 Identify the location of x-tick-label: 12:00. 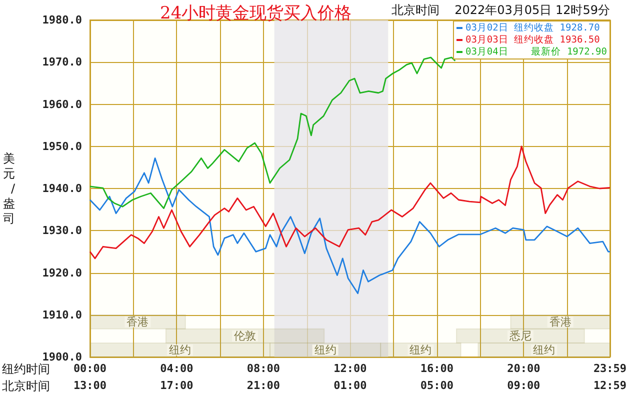
(350, 368).